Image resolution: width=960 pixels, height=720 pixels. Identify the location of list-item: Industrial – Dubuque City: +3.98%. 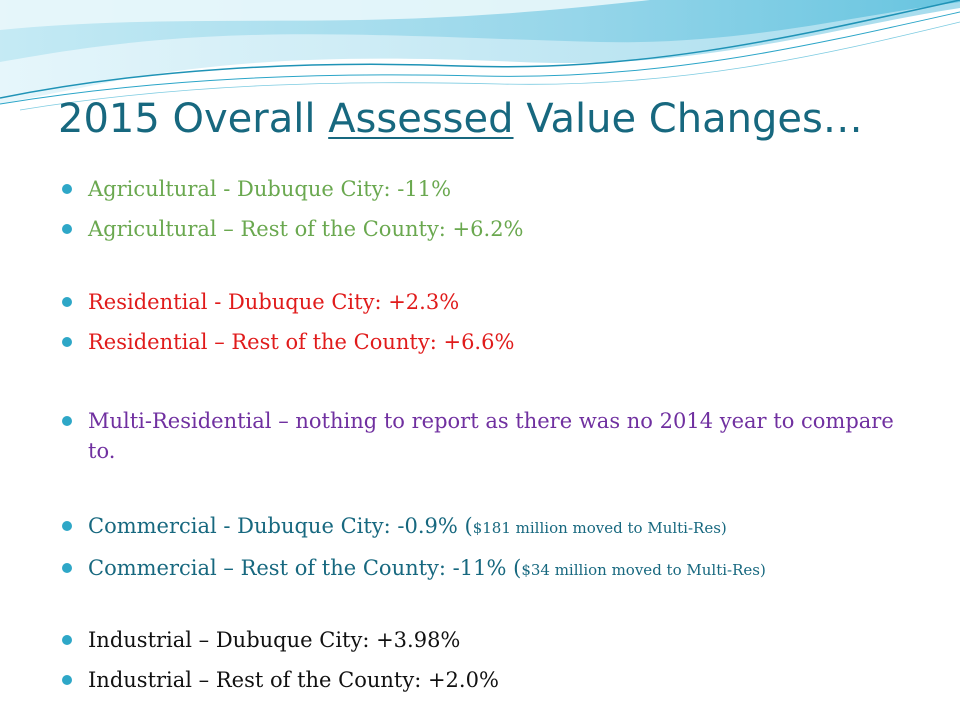
(492, 640).